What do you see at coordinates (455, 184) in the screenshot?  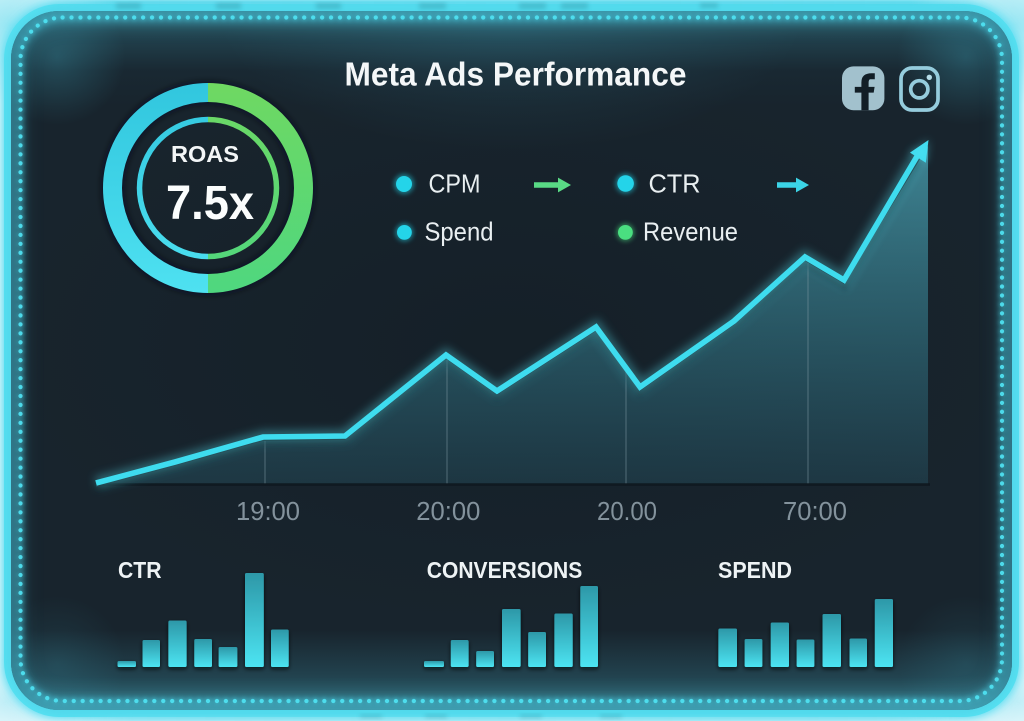 I see `svg-text: CPM` at bounding box center [455, 184].